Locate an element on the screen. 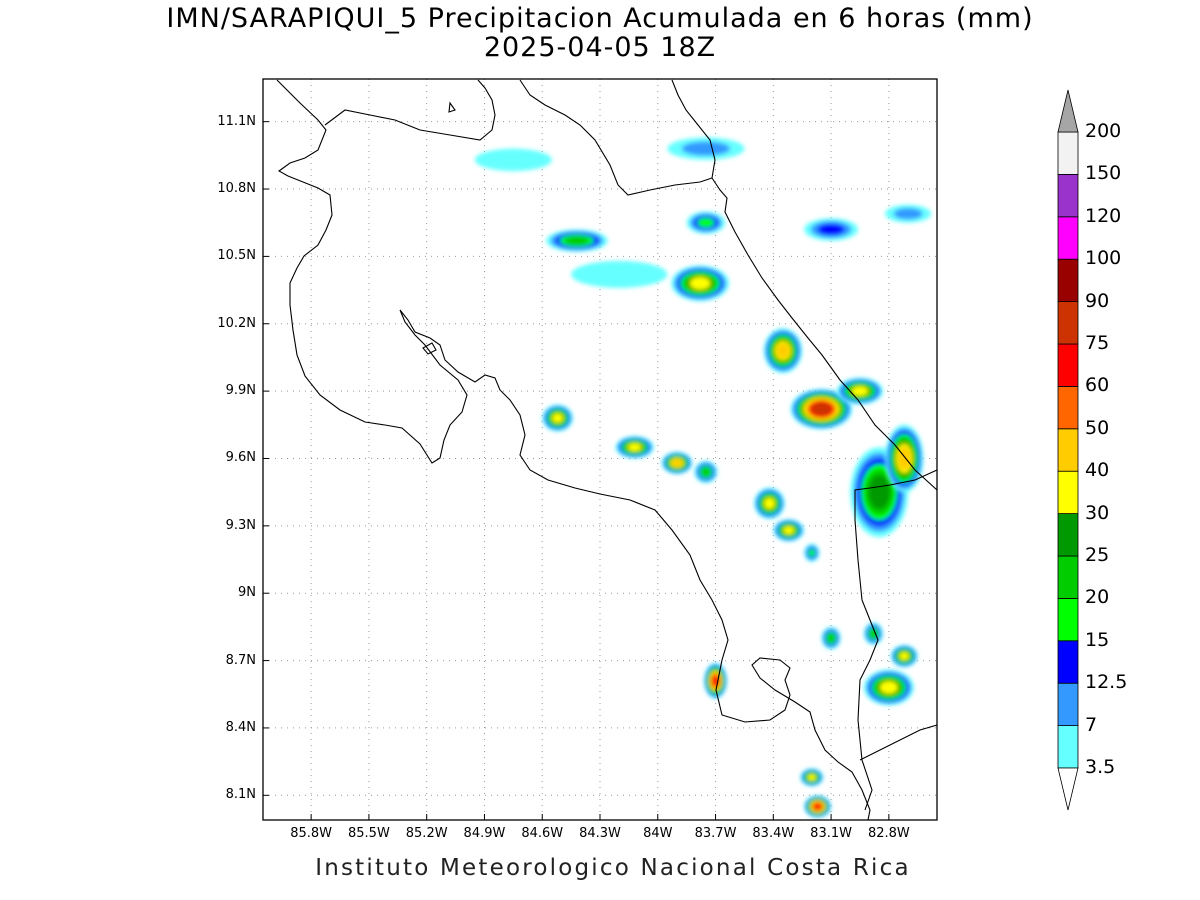 The image size is (1200, 900). lon-tick-label: 82.8W is located at coordinates (888, 833).